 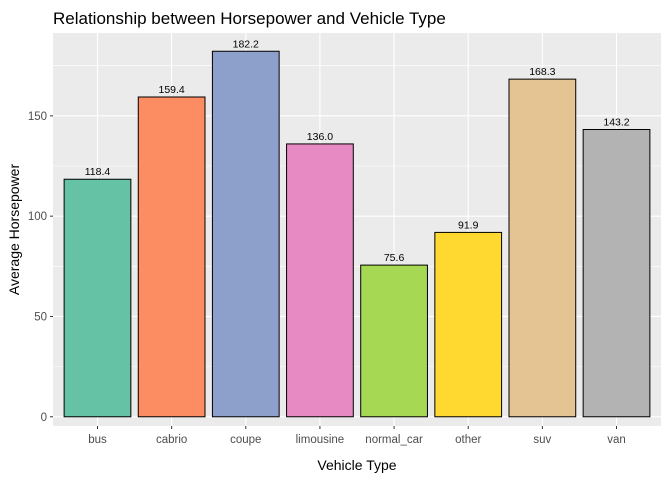 I want to click on data-label-suv: 168.3, so click(x=542, y=72).